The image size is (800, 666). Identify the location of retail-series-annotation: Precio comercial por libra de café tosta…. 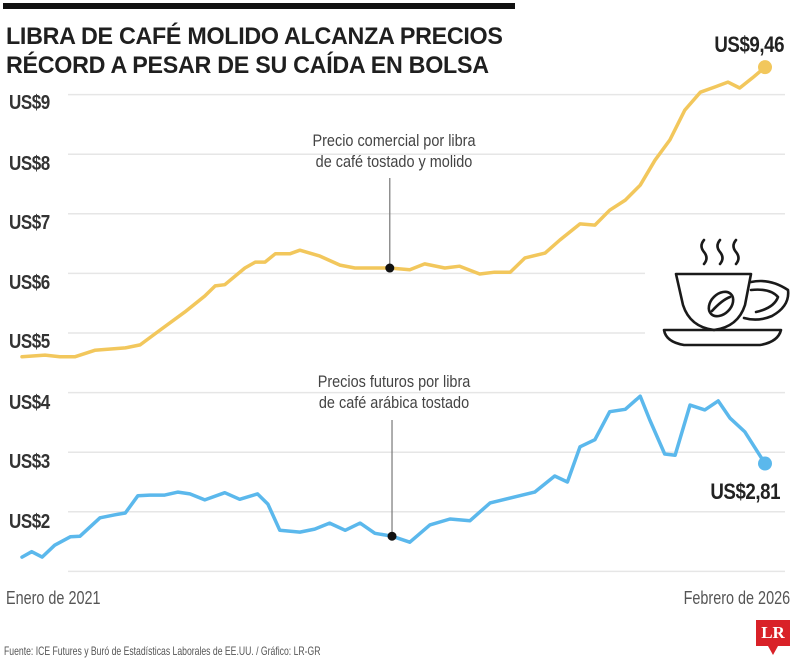
(394, 151).